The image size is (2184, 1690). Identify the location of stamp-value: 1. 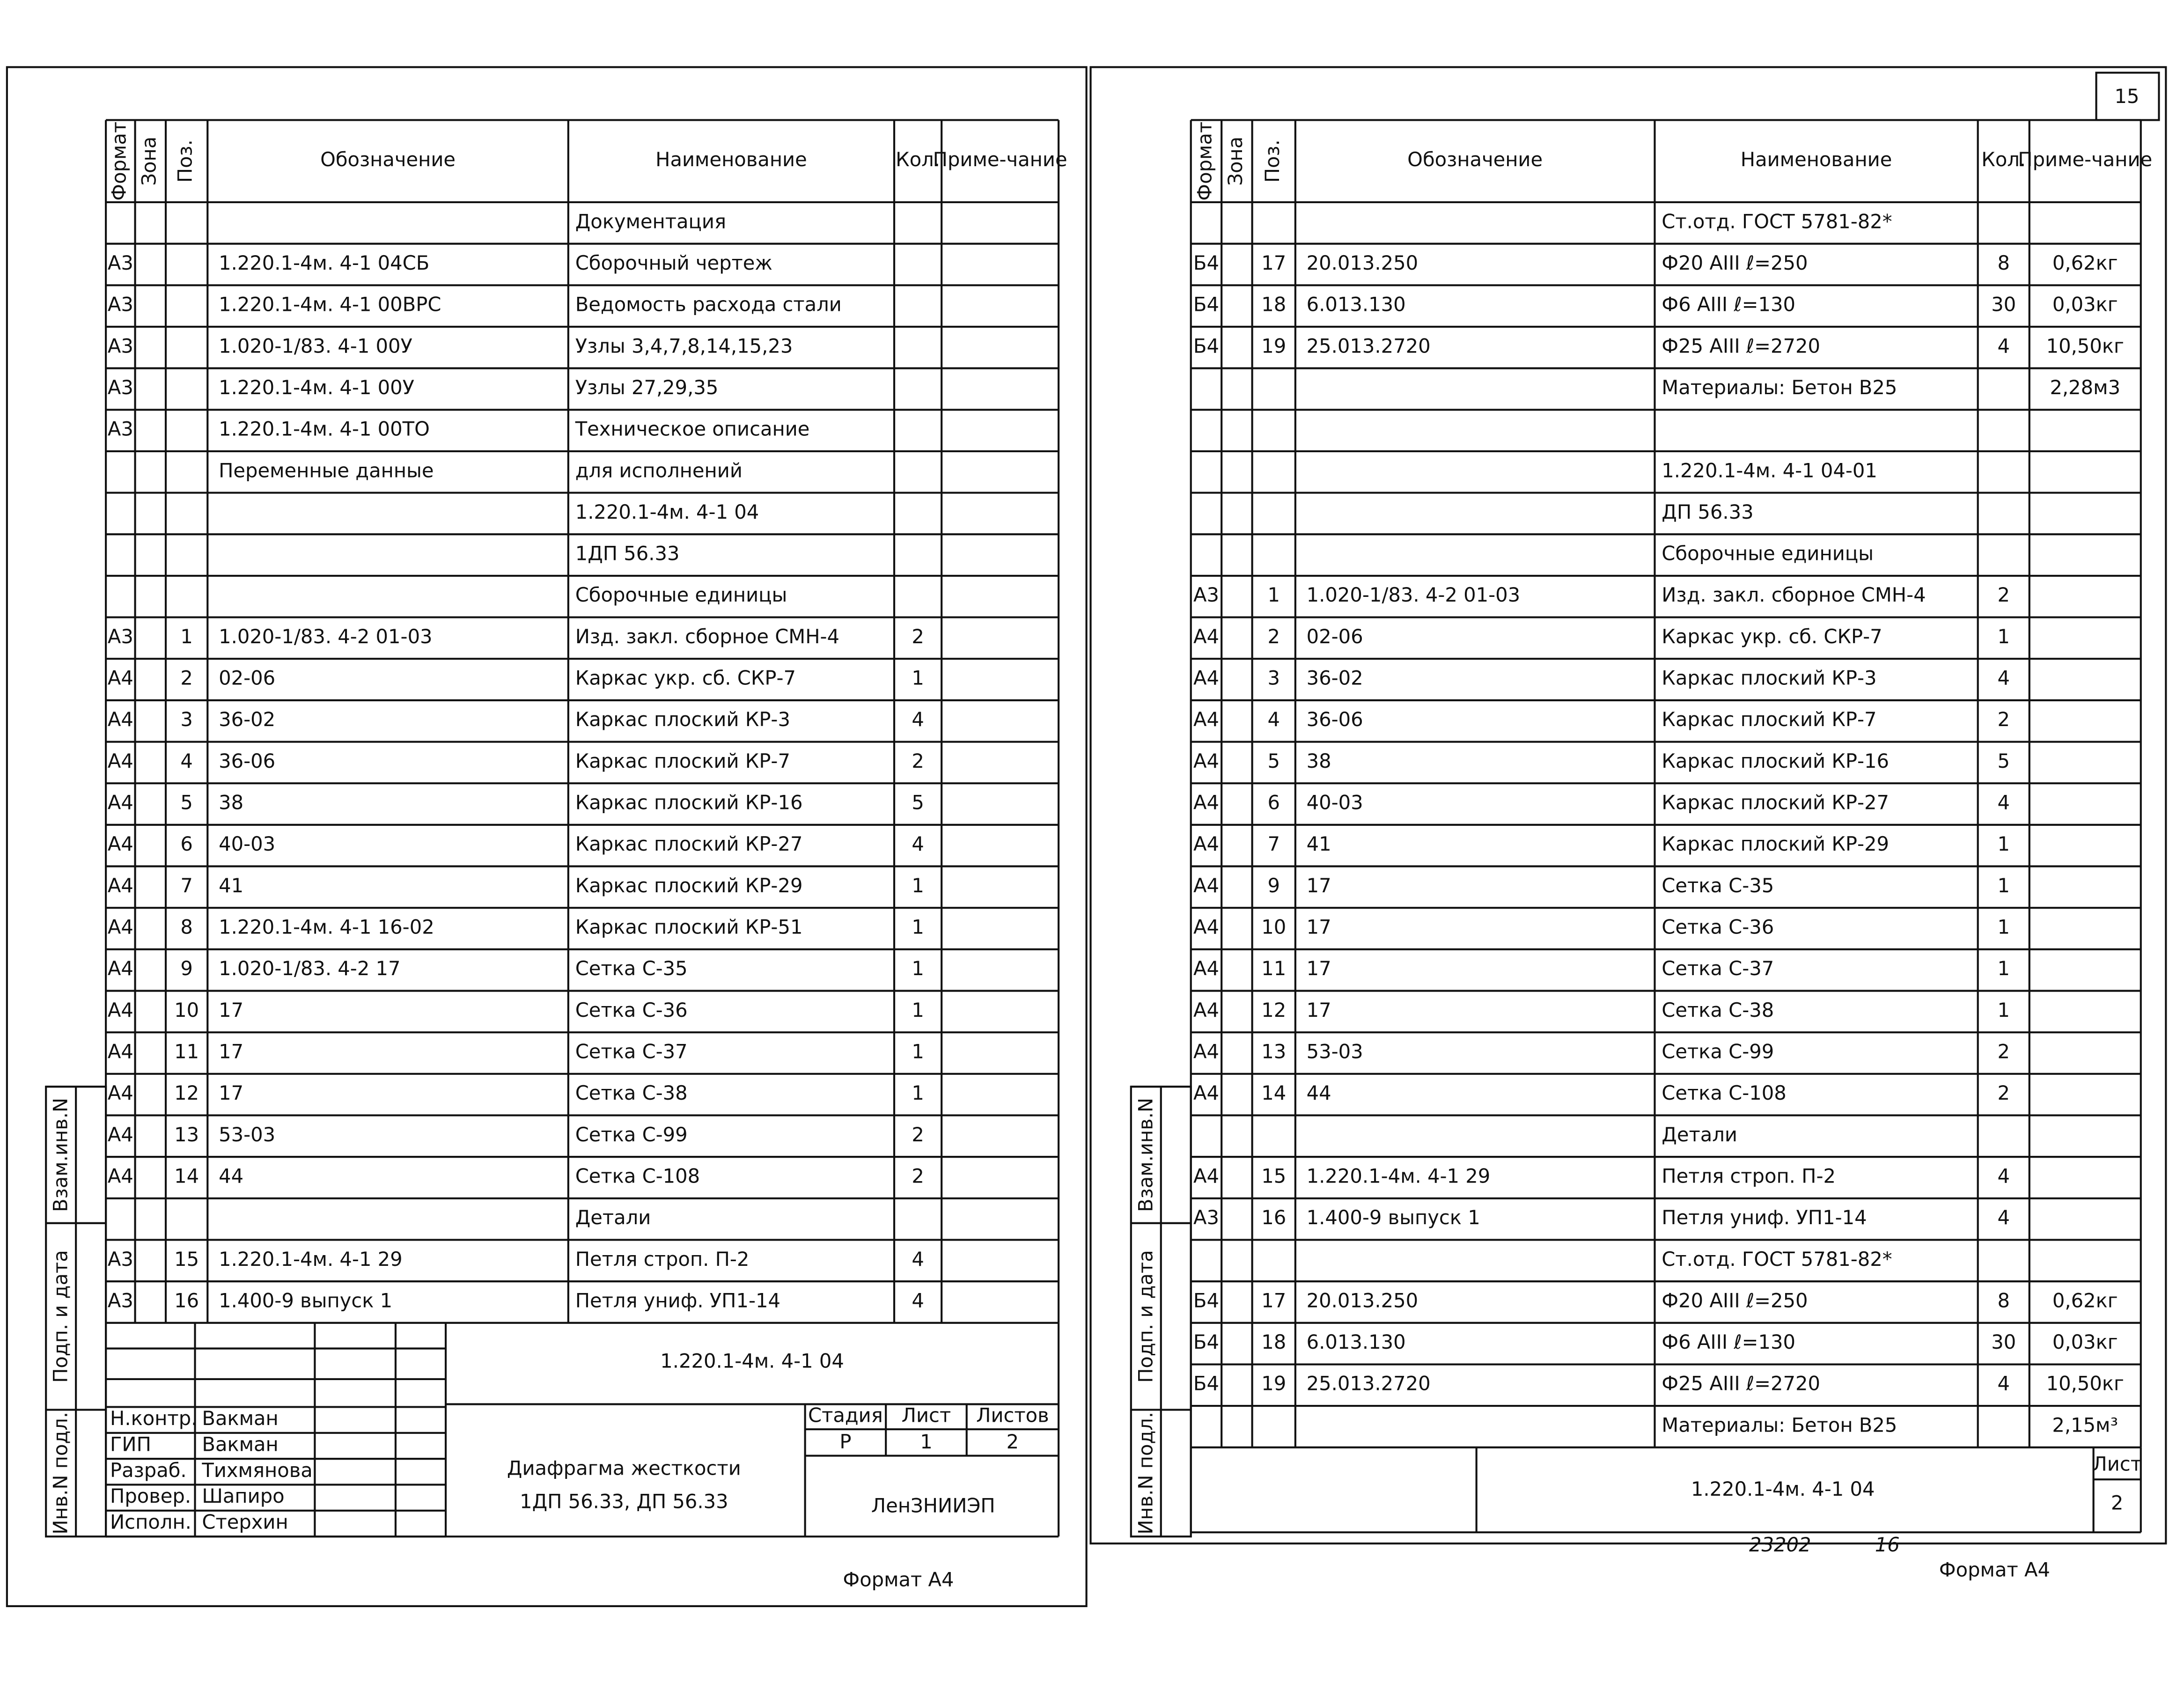
(926, 1442).